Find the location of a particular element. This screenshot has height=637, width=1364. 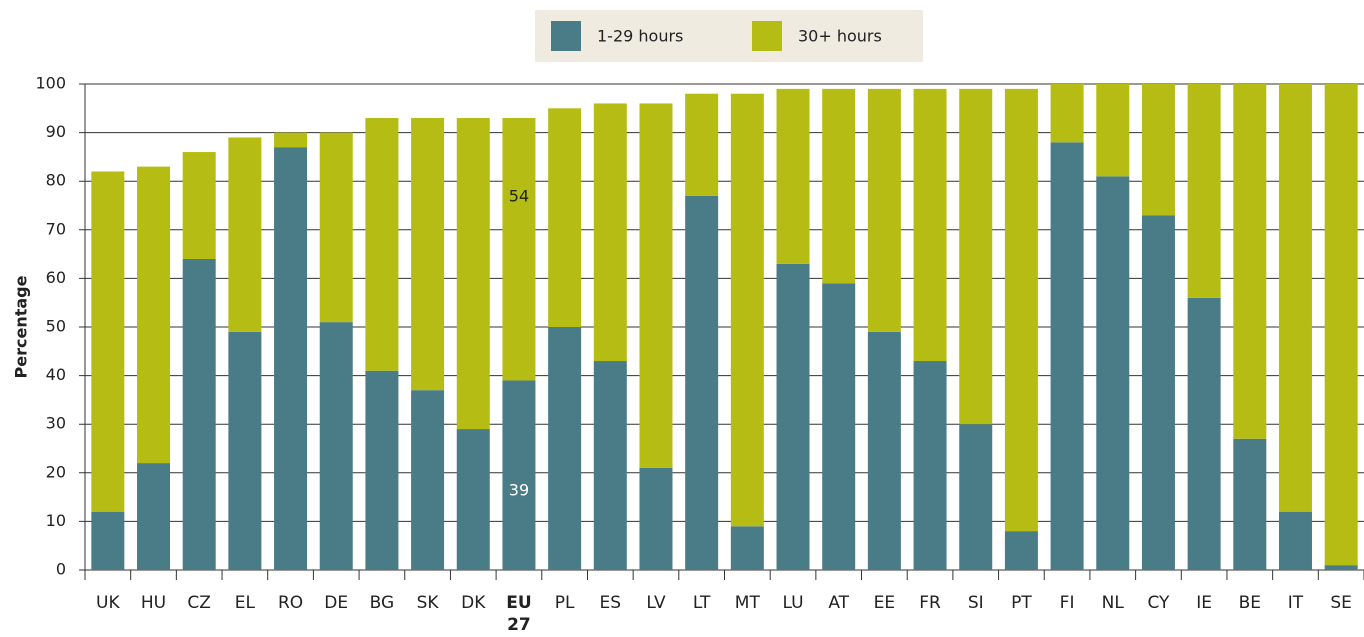

x-tick-label: EU 27 is located at coordinates (519, 614).